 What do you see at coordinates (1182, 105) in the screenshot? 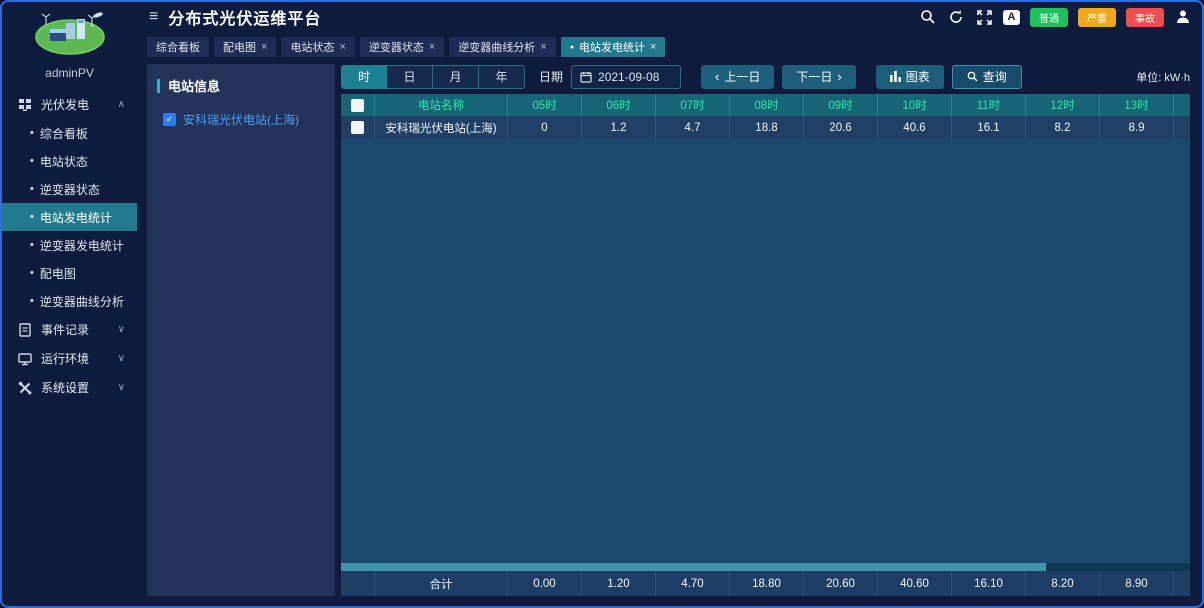
I see `header-cell-14: 14时` at bounding box center [1182, 105].